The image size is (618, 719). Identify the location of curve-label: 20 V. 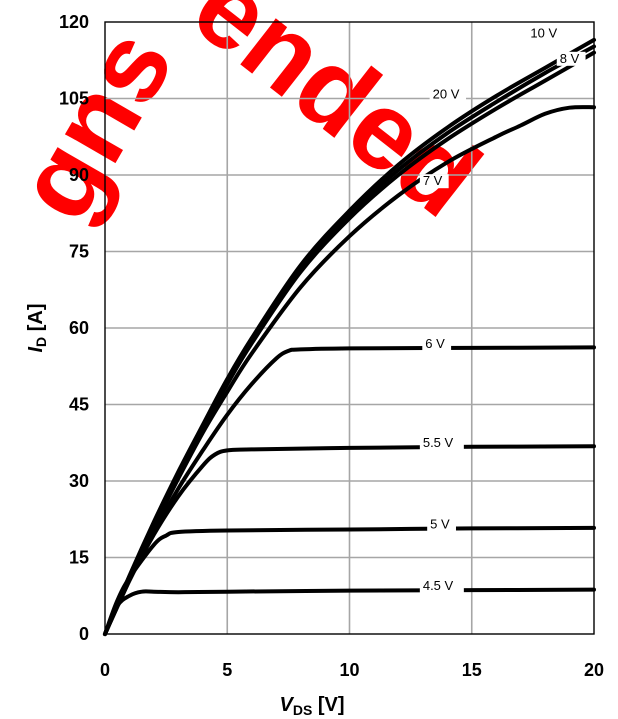
(446, 94).